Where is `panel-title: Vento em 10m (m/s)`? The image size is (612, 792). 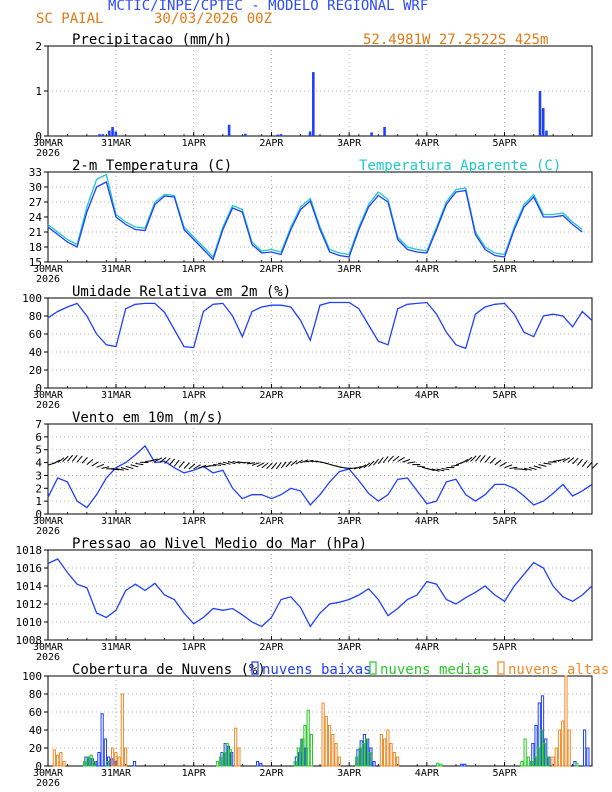
panel-title: Vento em 10m (m/s) is located at coordinates (148, 418).